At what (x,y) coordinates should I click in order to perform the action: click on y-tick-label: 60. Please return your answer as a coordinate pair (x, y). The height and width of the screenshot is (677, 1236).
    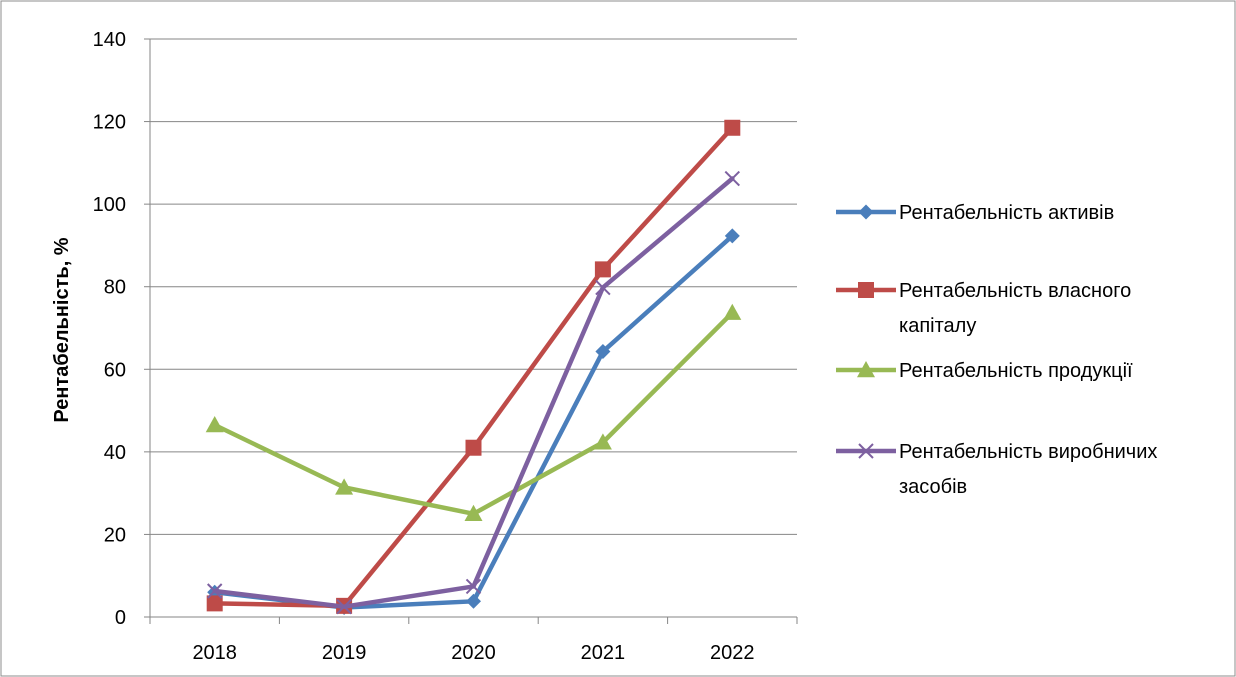
    Looking at the image, I should click on (115, 370).